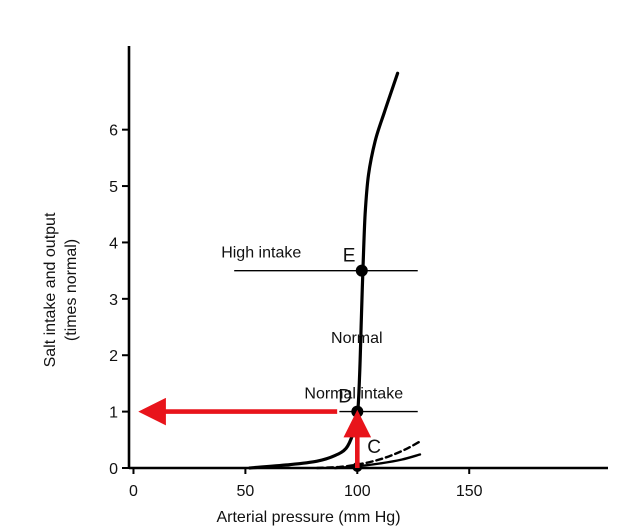  Describe the element at coordinates (469, 491) in the screenshot. I see `x-tick-label: 150` at that location.